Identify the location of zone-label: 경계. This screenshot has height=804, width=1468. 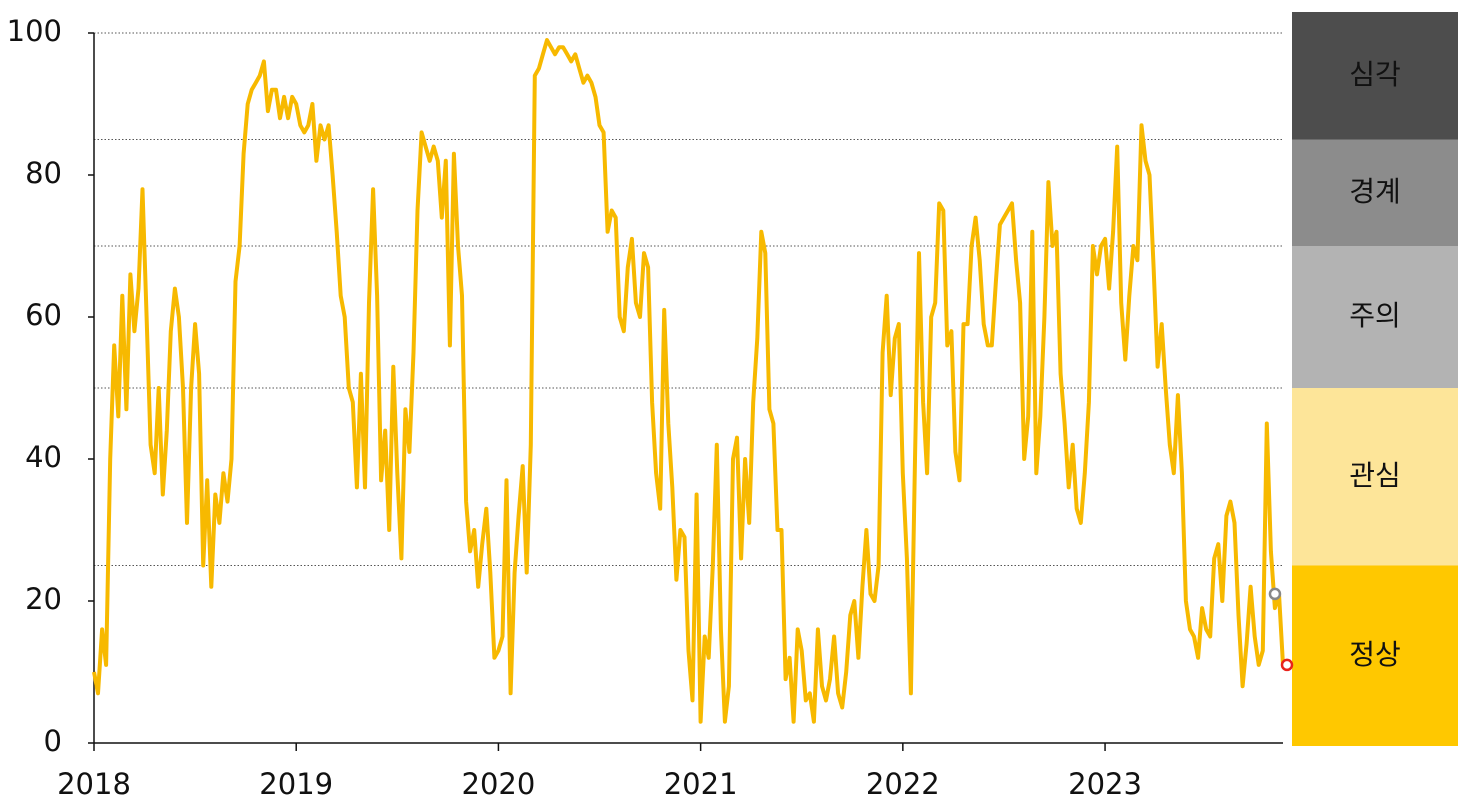
(1375, 191).